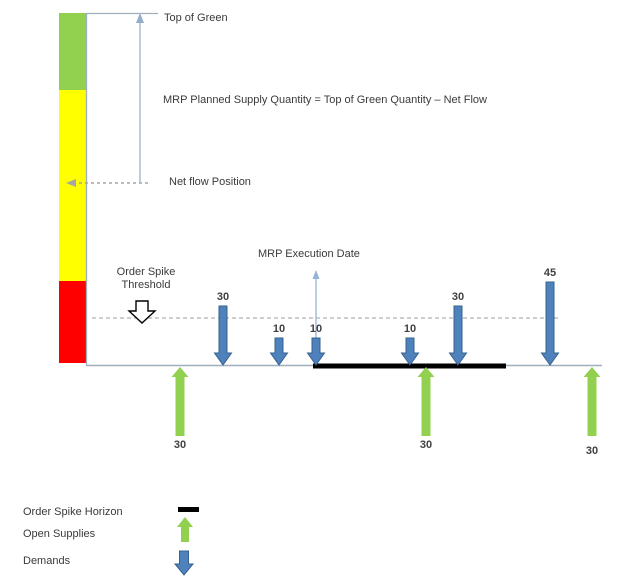 This screenshot has width=625, height=586. I want to click on order-spike-threshold-line1: Order Spike, so click(146, 272).